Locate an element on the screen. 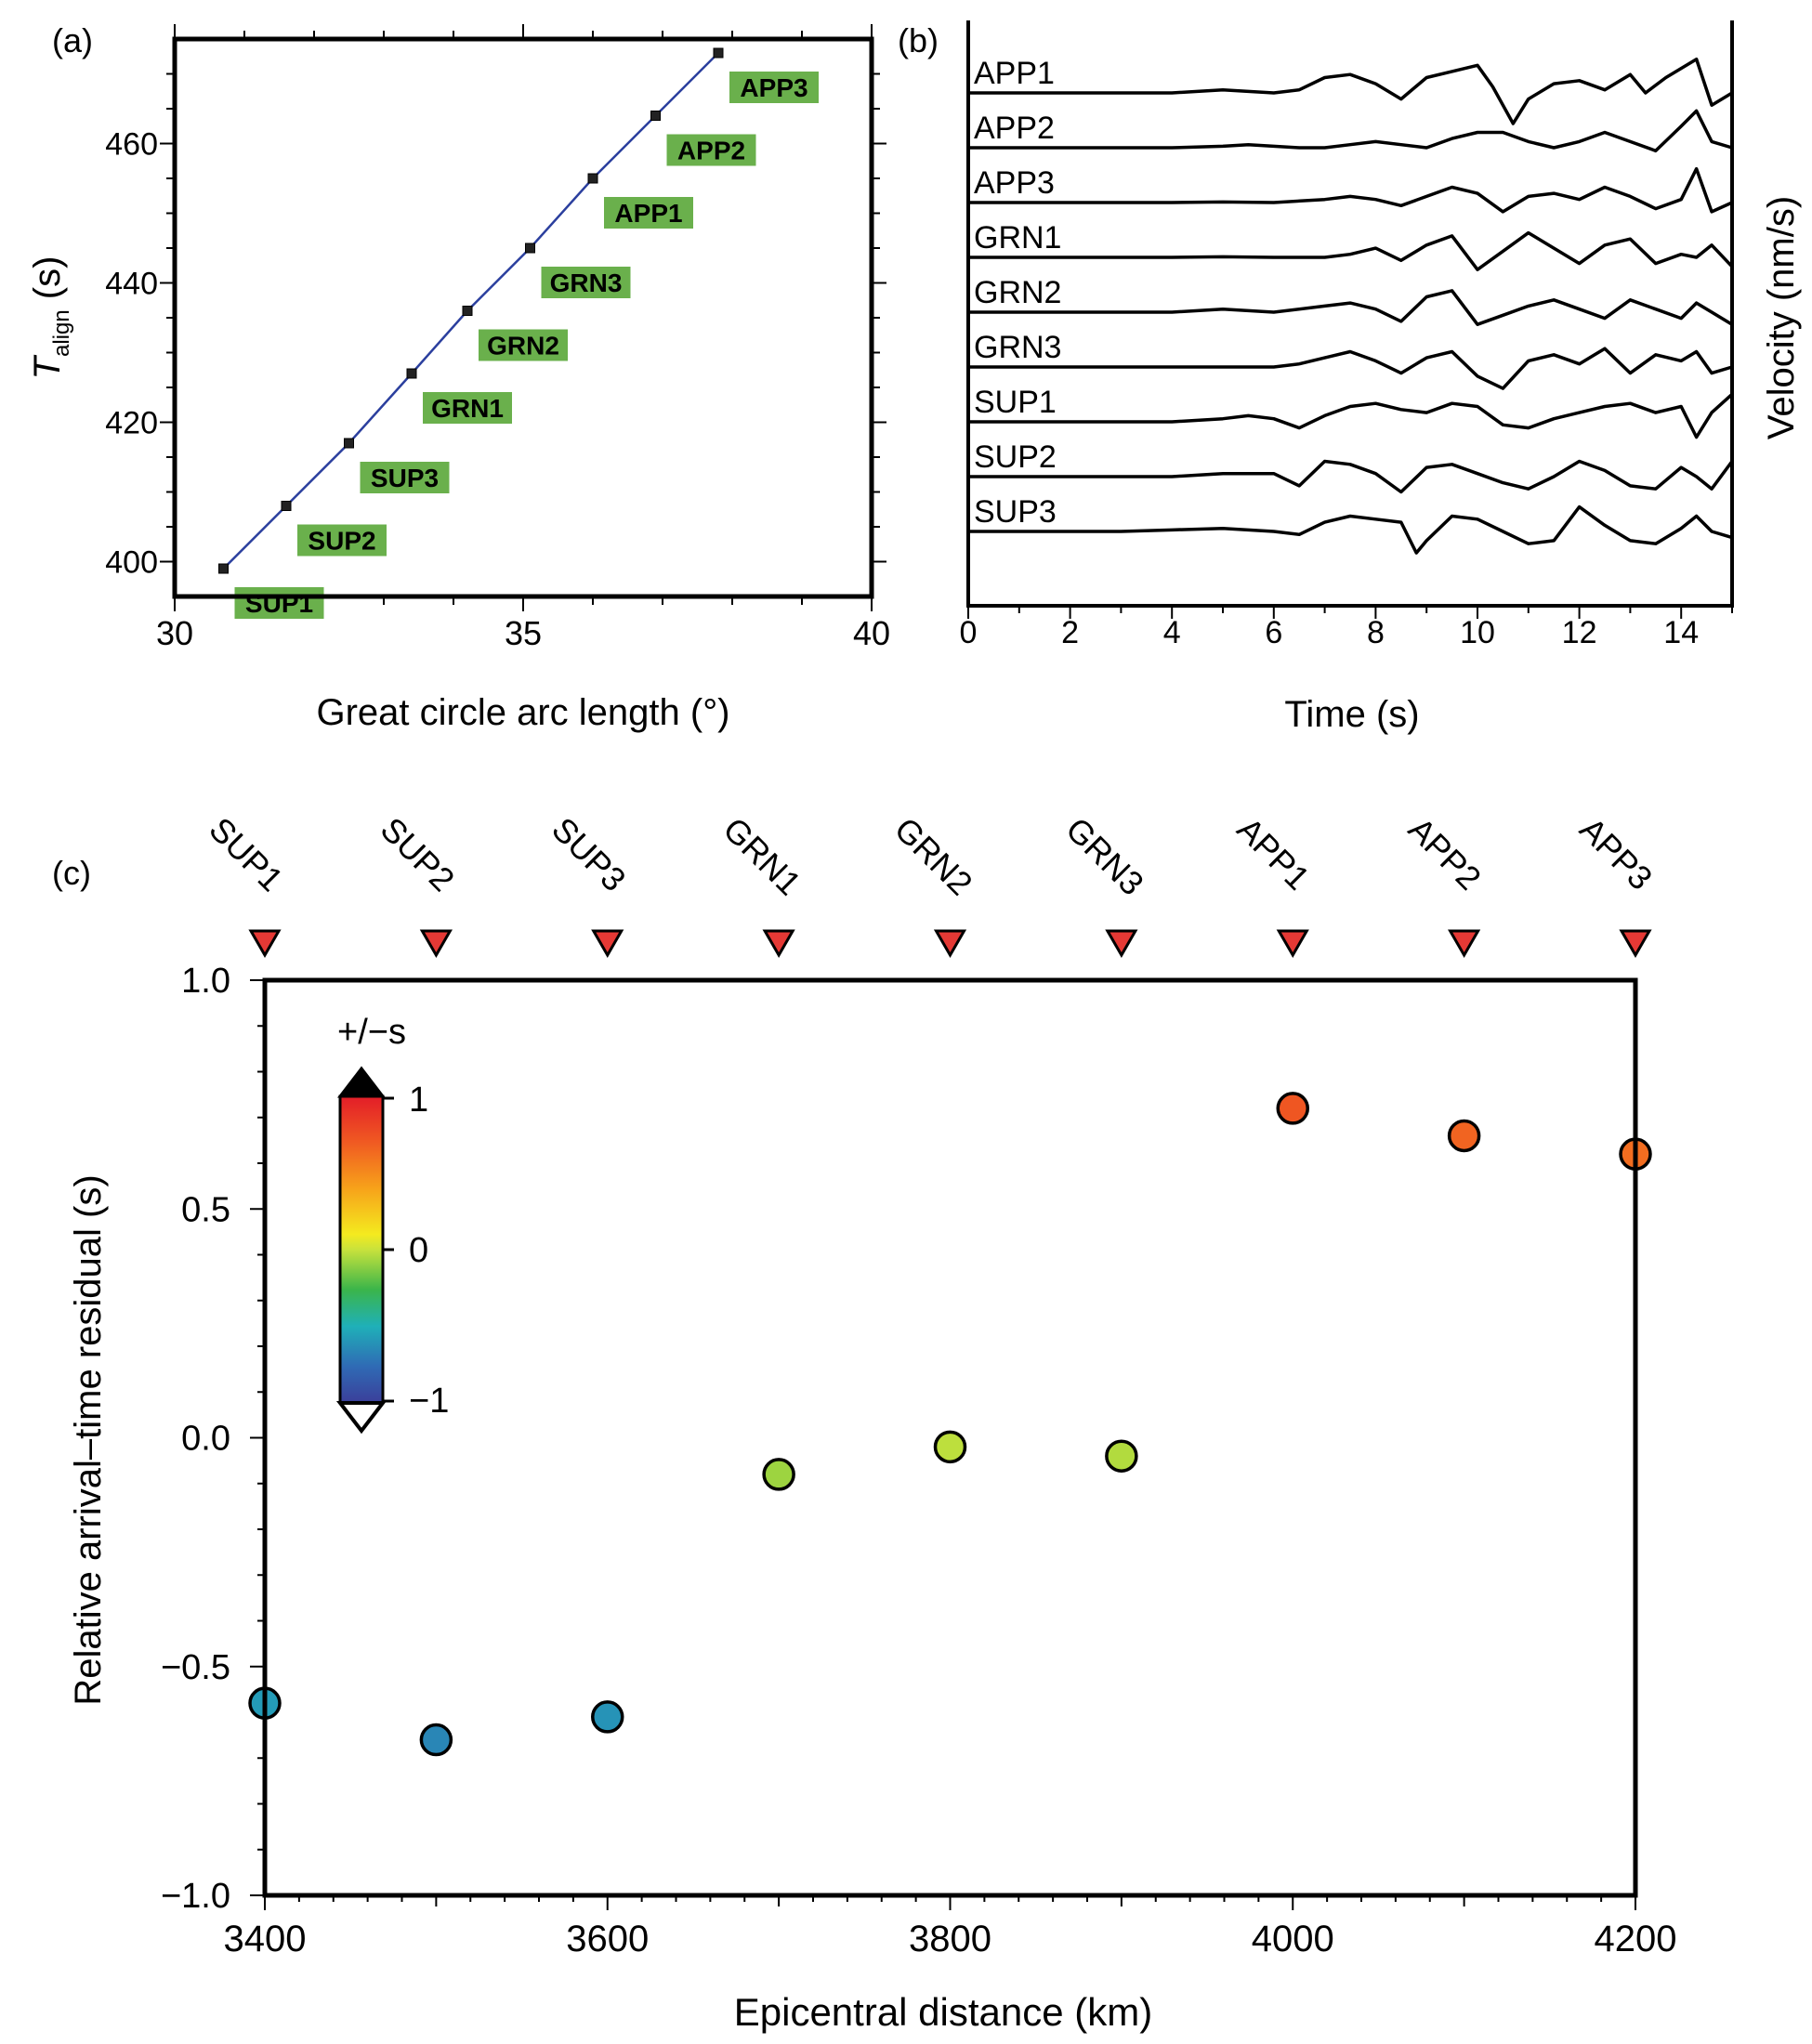  b-xtick-label: 8 is located at coordinates (1376, 632).